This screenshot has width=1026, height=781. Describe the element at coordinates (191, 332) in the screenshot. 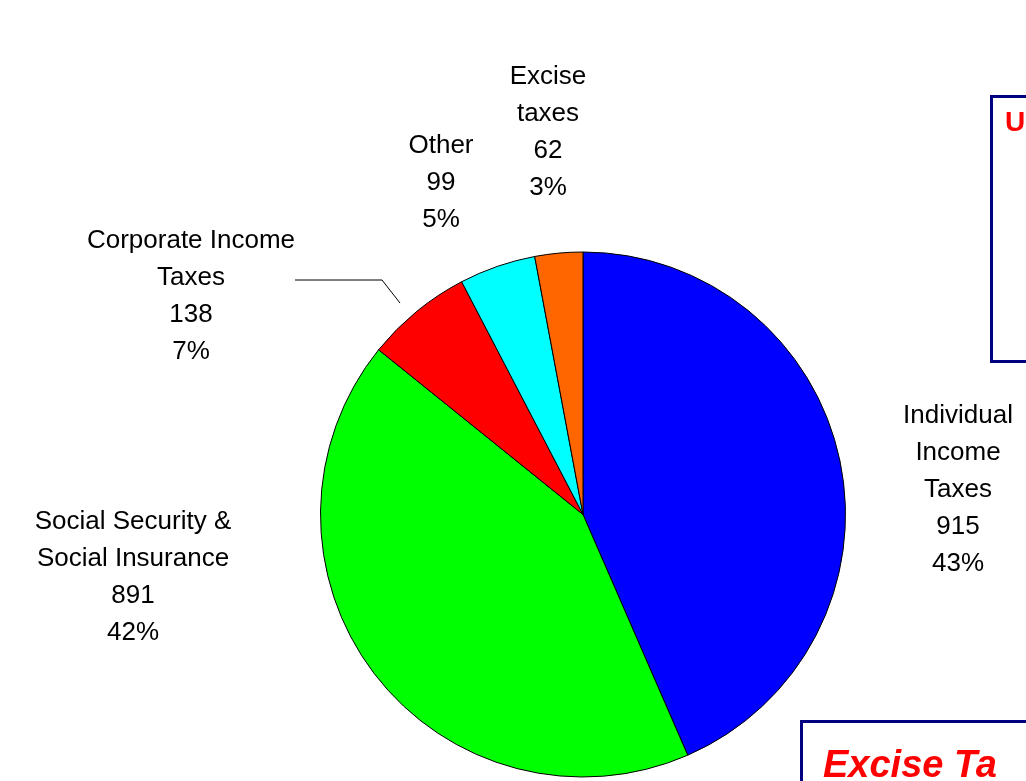

I see `data-label: 138 7%` at that location.